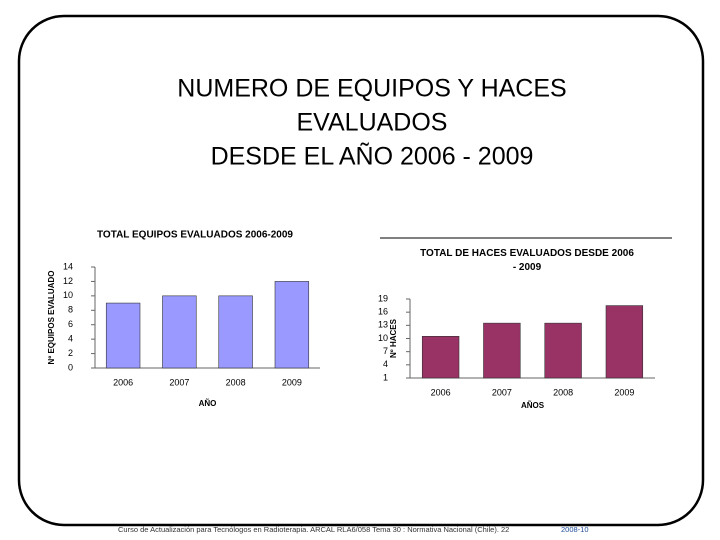 This screenshot has width=720, height=540. I want to click on x-axis-label: AÑO, so click(208, 403).